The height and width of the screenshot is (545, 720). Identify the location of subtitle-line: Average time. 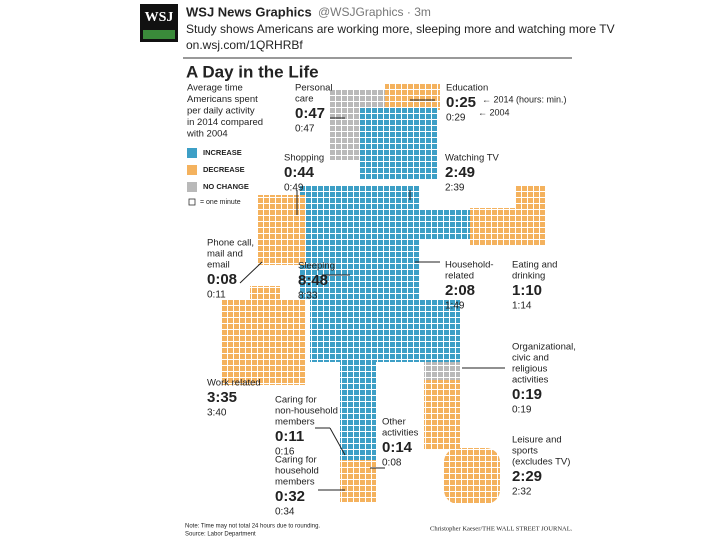
(215, 88).